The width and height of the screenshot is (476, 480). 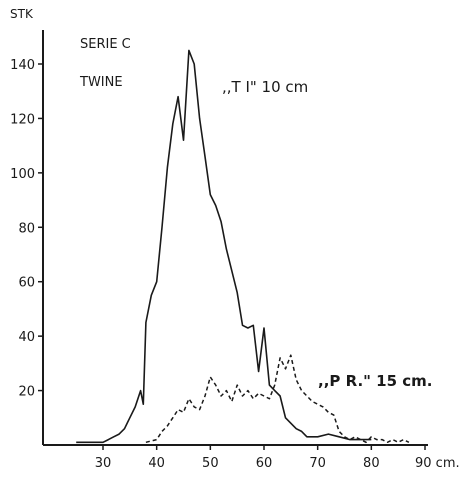 I want to click on y-tick-label: 80, so click(x=26, y=228).